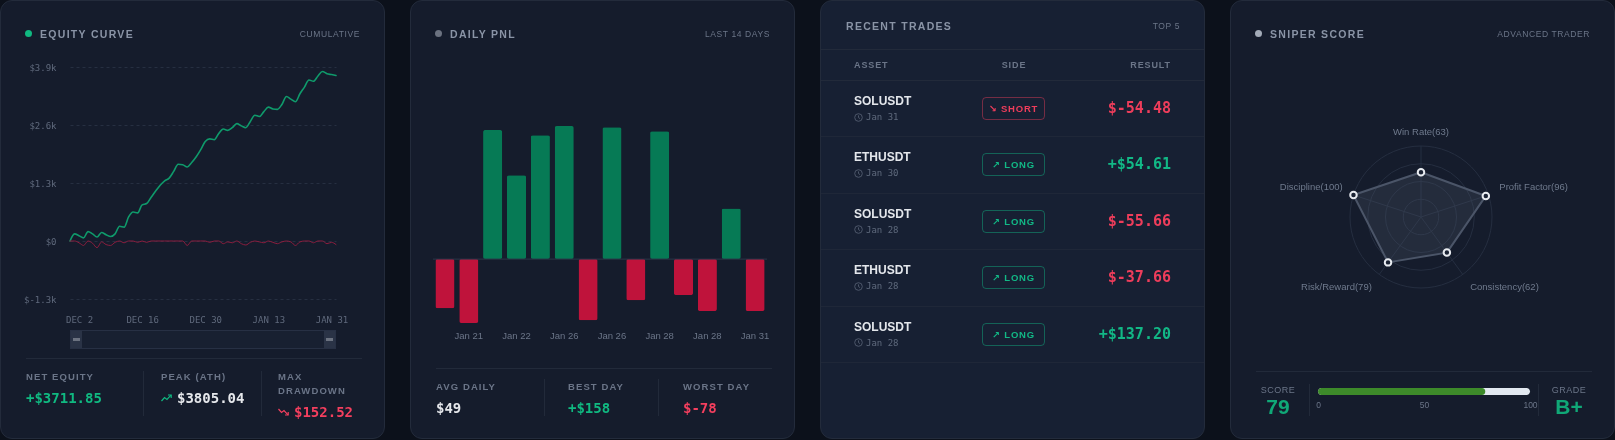  Describe the element at coordinates (312, 384) in the screenshot. I see `text: MAX DRAWDOWN` at that location.